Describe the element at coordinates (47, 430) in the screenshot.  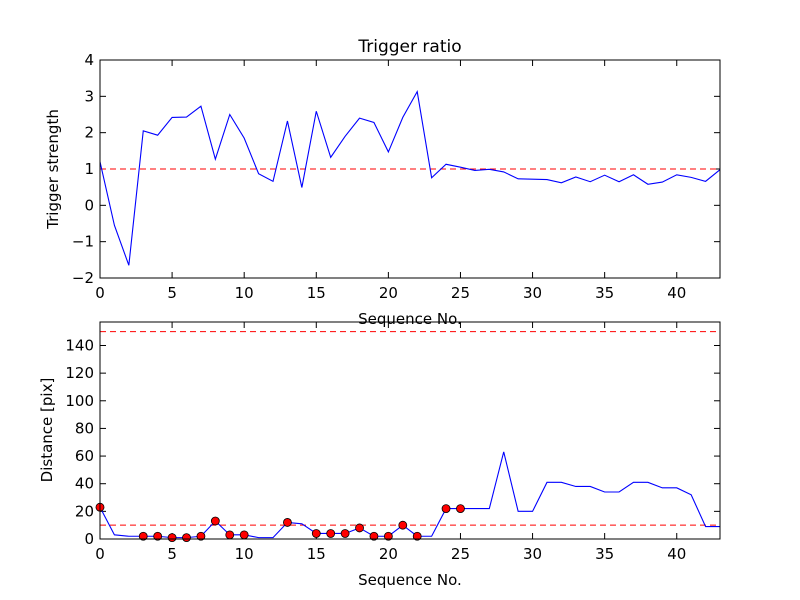
I see `y-axis-label: Distance [pix]` at that location.